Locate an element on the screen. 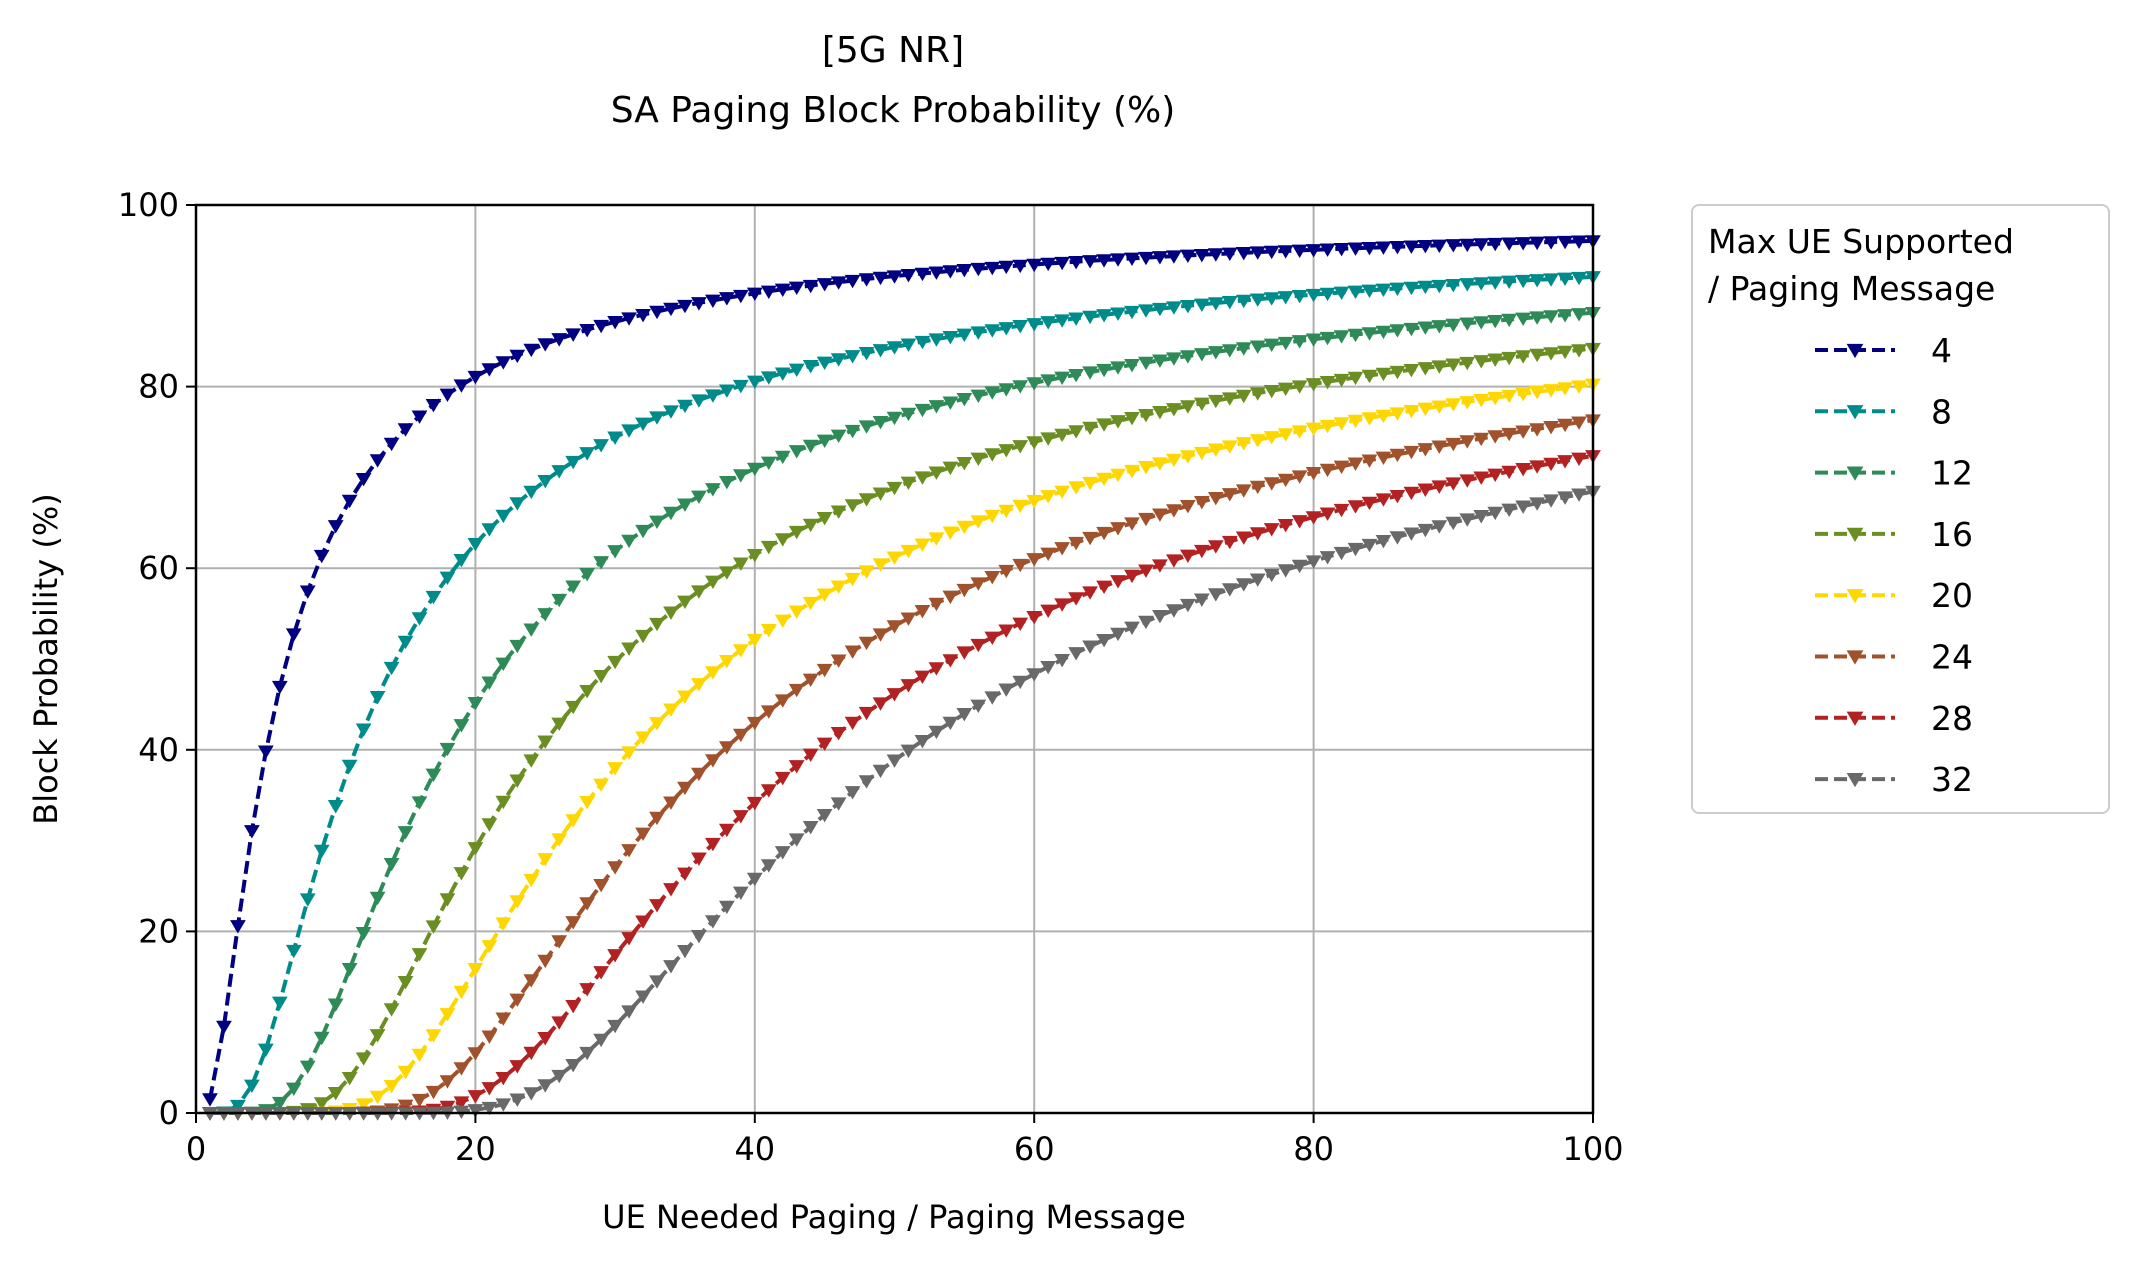  legend-title-line1: Max UE Supported is located at coordinates (1861, 241).